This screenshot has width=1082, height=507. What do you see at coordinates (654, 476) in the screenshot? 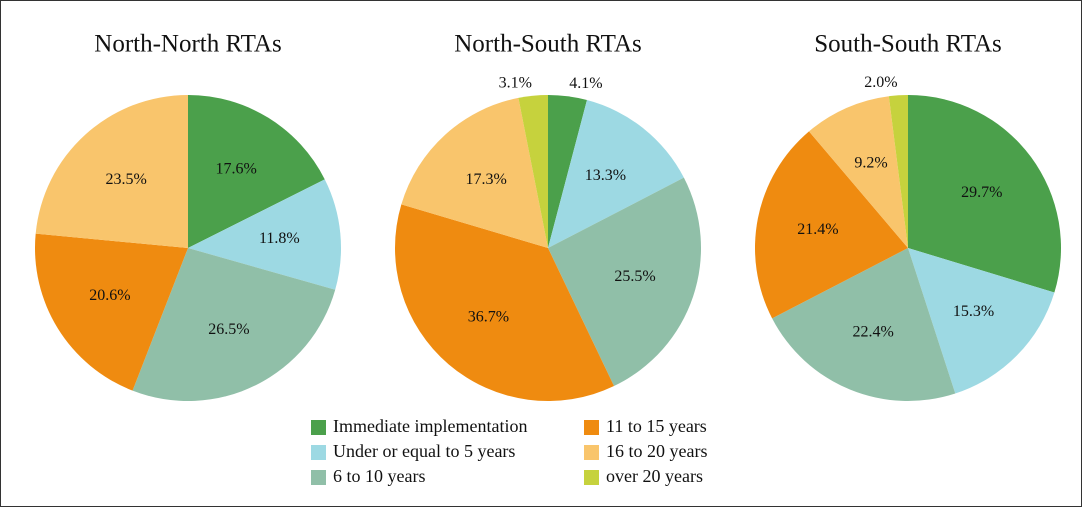
I see `legend-label: over 20 years` at bounding box center [654, 476].